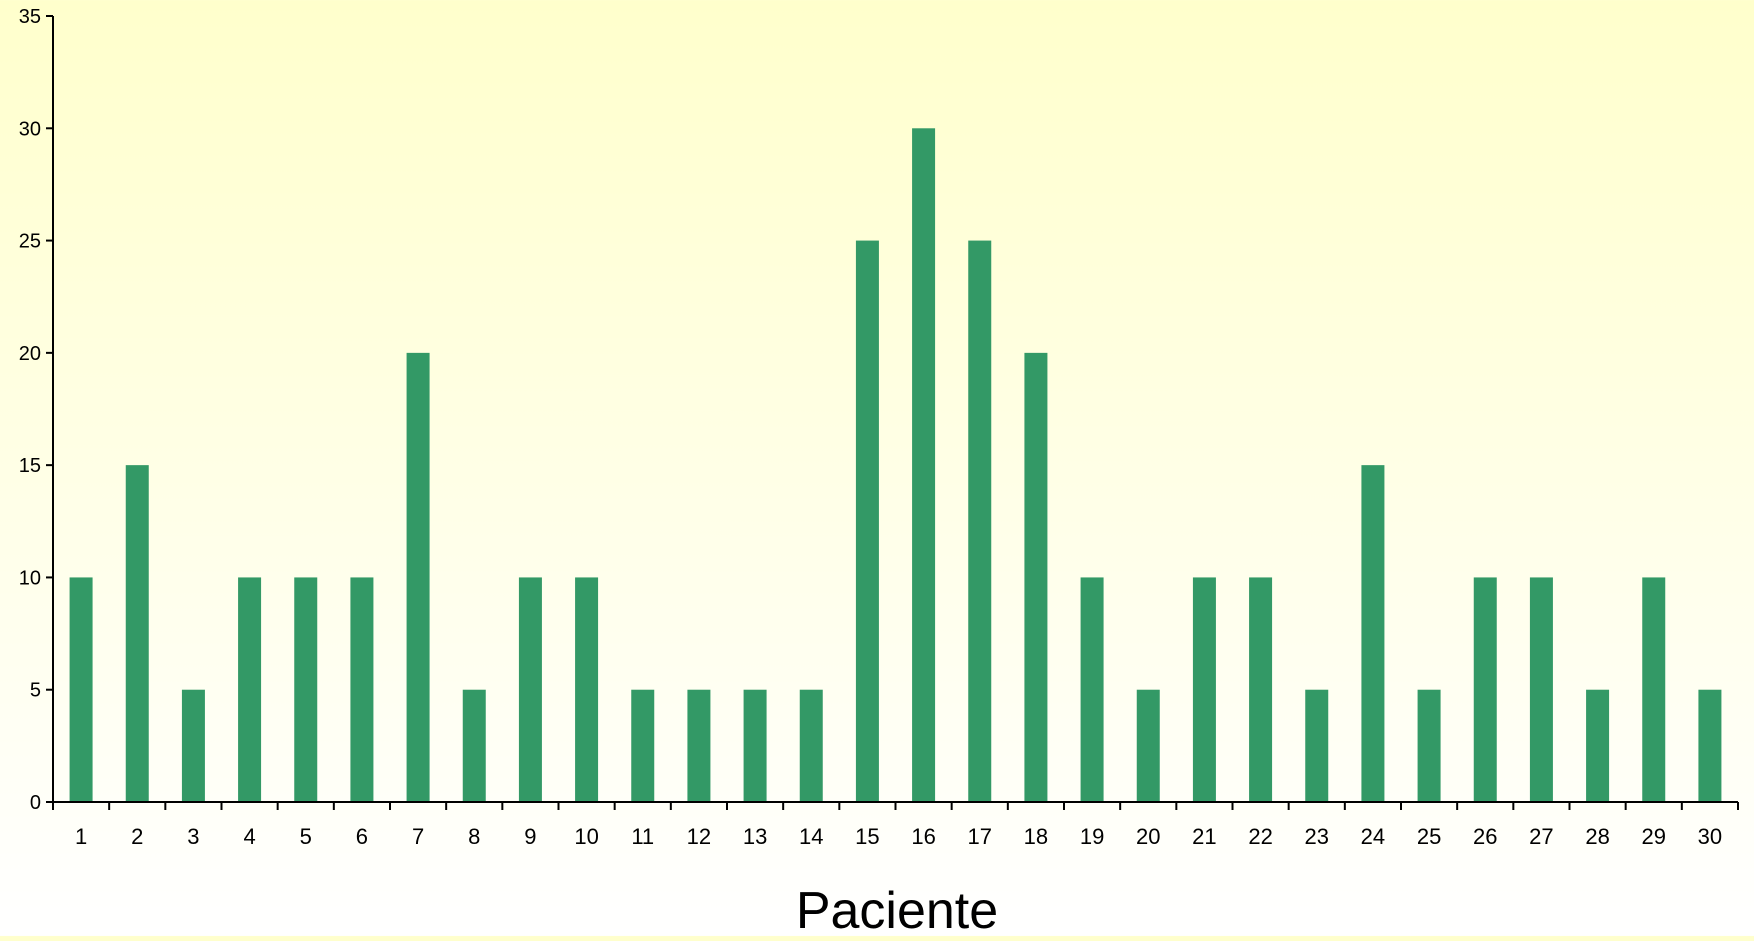  Describe the element at coordinates (30, 242) in the screenshot. I see `y-tick-label: 25` at that location.